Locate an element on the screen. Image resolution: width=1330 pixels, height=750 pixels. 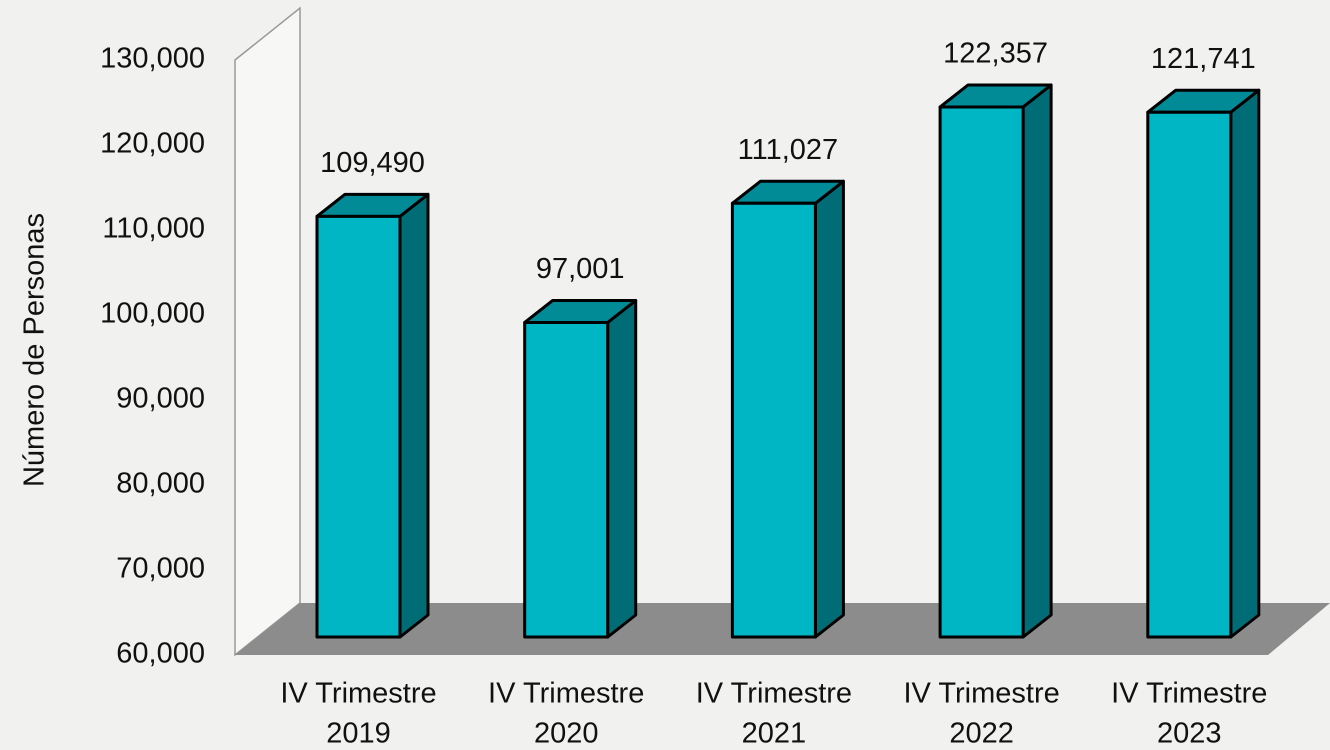
value-label: 97,001 is located at coordinates (580, 269).